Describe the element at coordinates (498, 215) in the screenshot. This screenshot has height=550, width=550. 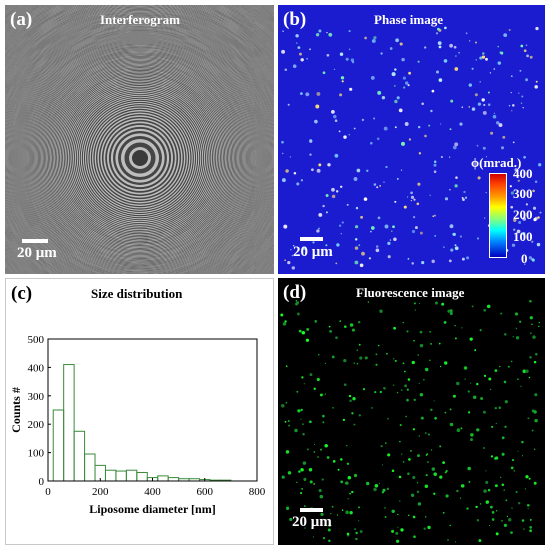
I see `colorbar` at that location.